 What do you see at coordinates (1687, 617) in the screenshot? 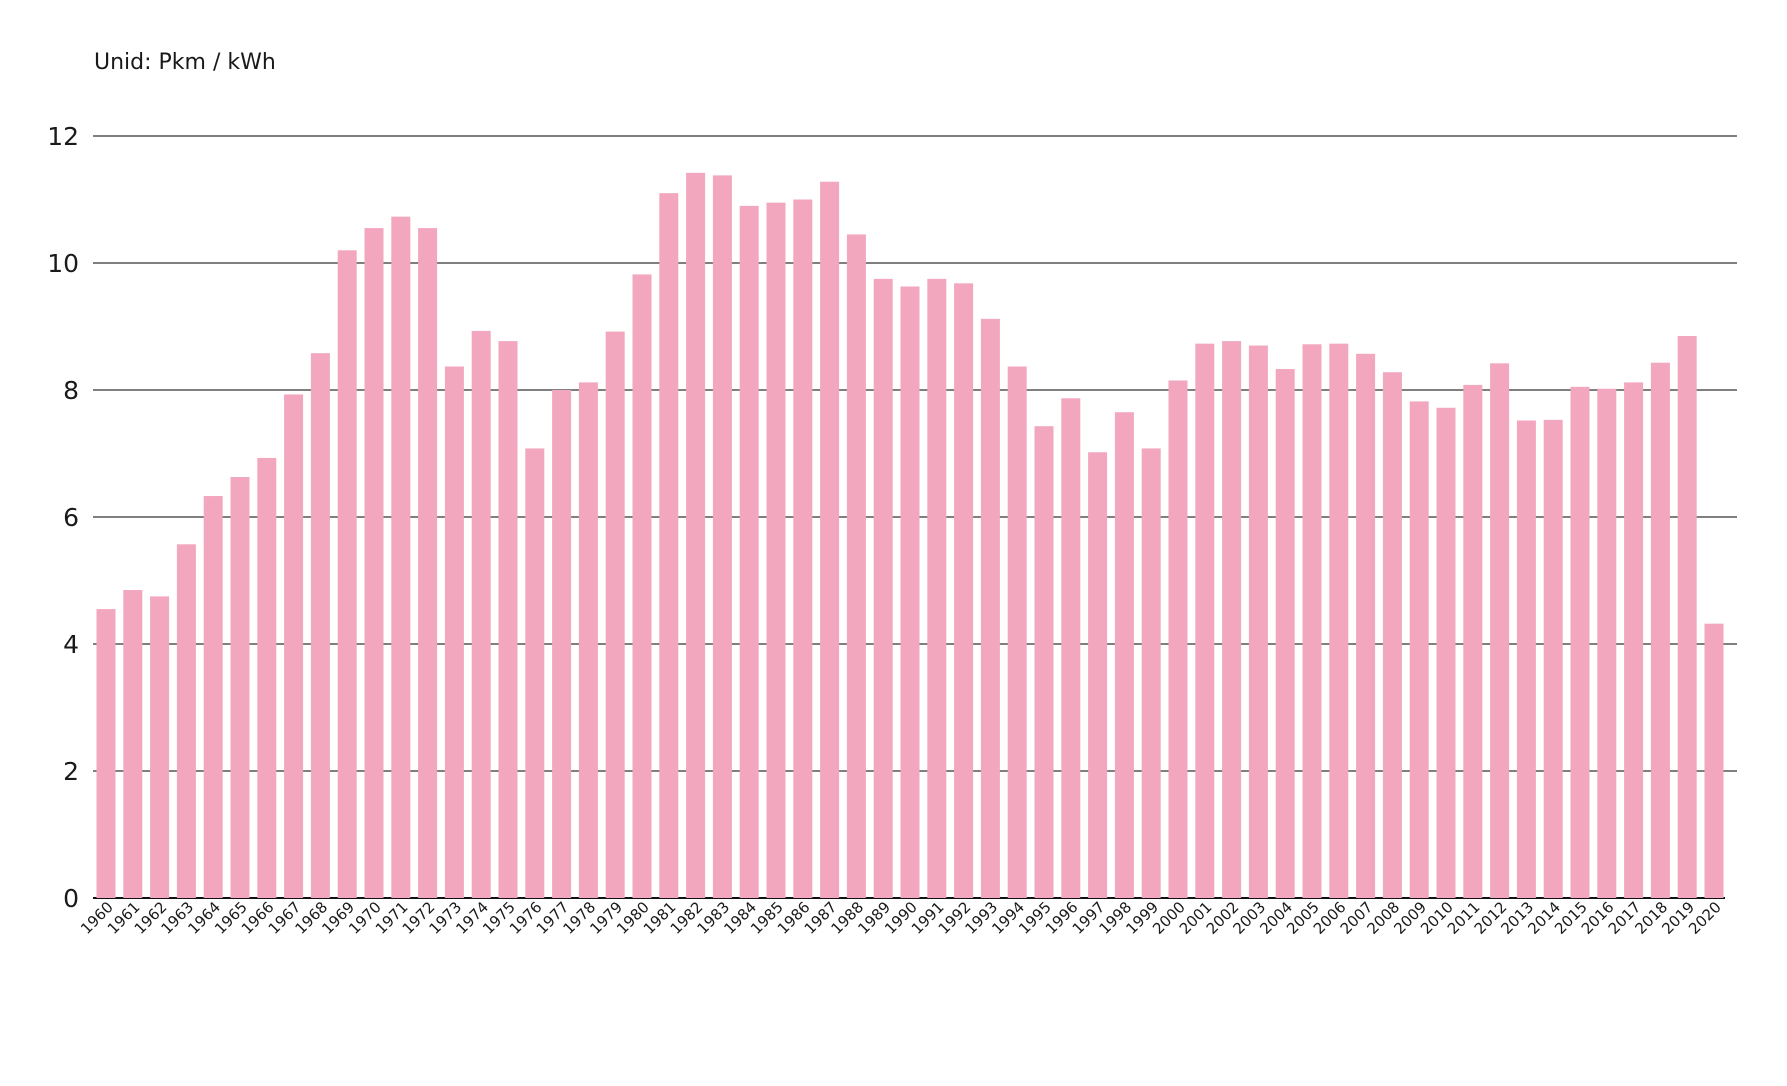
I see `bar-2019` at bounding box center [1687, 617].